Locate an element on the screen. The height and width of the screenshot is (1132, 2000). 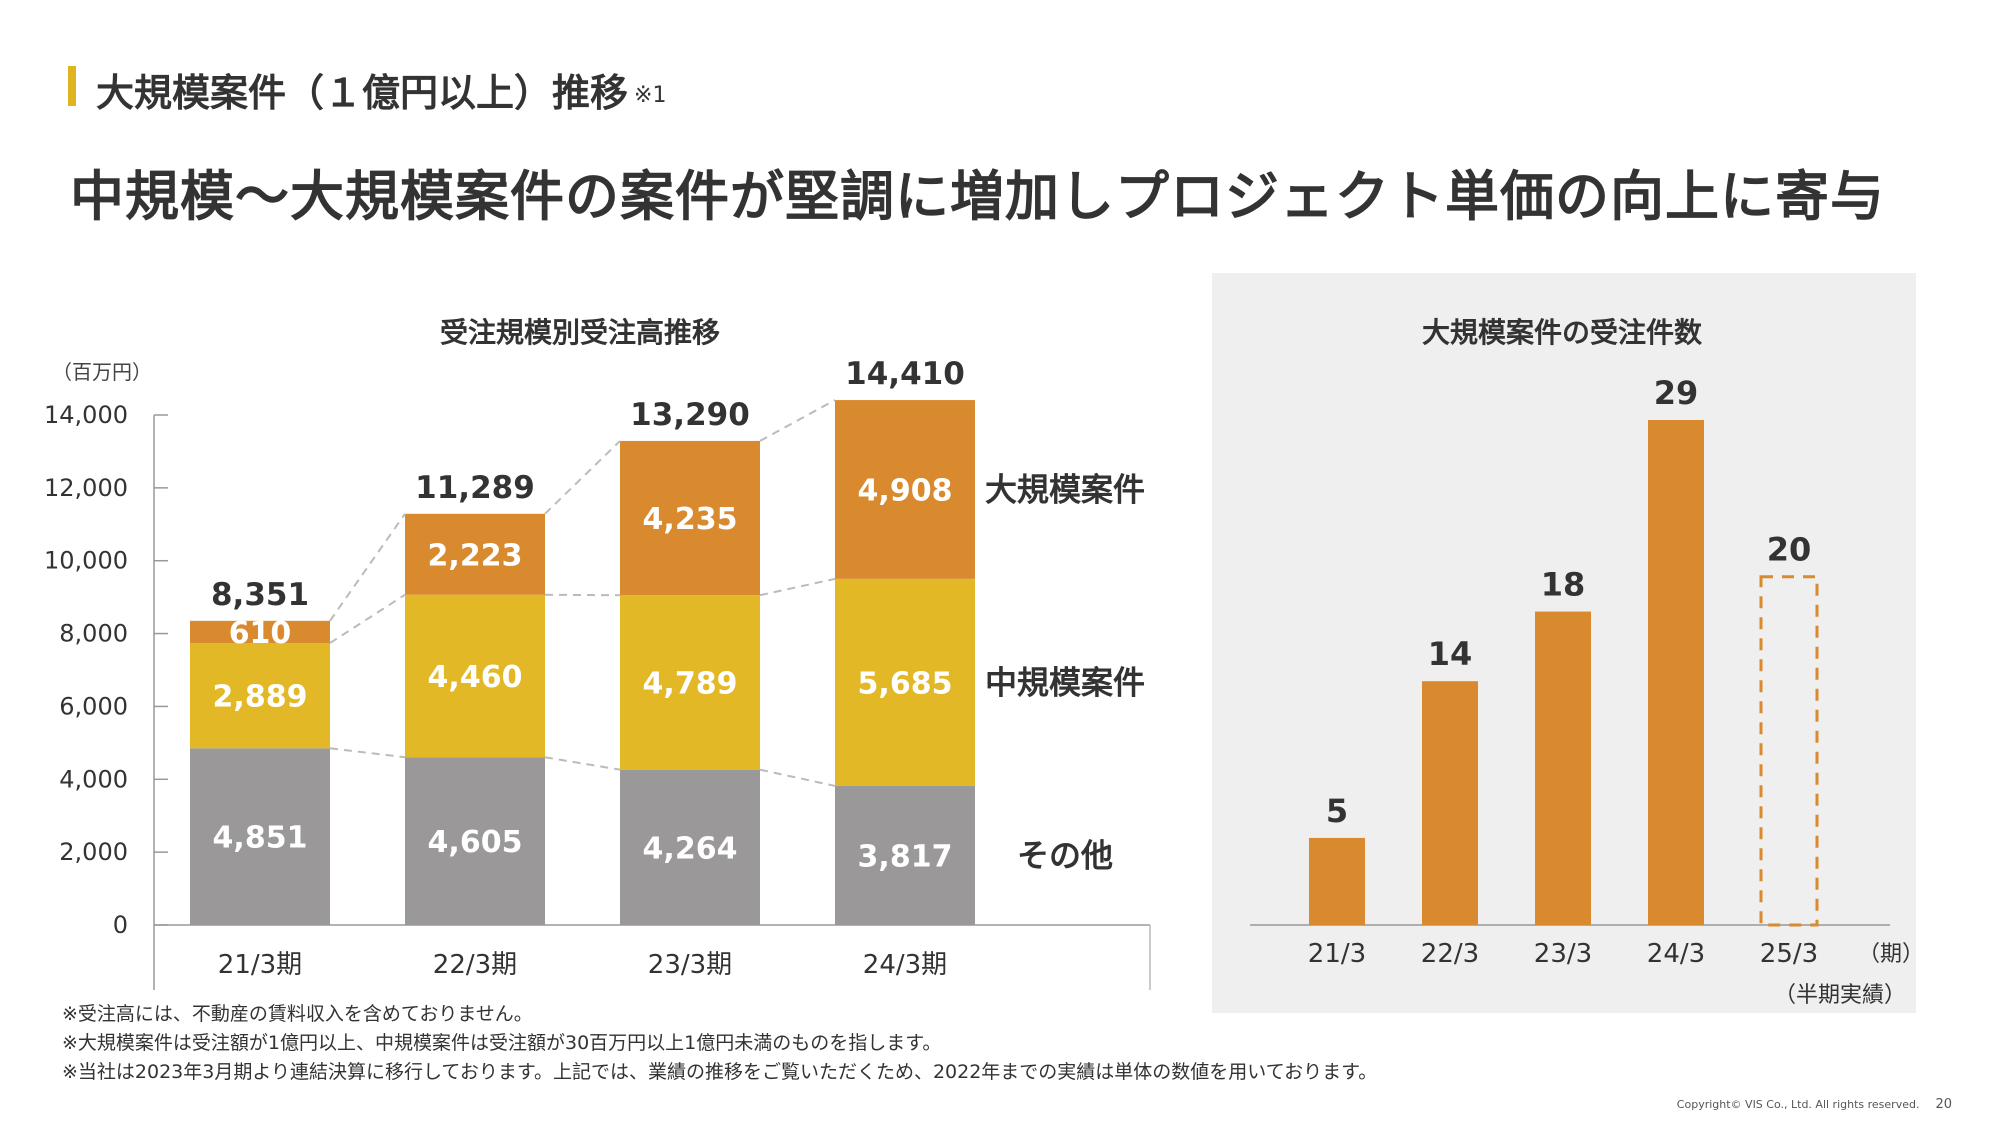
x-category-label: 23/3期 is located at coordinates (690, 965).